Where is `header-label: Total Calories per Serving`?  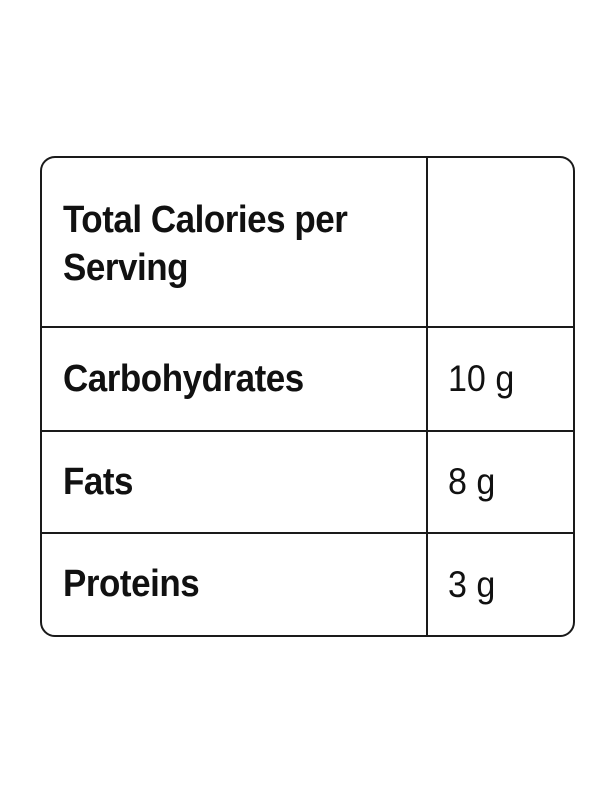 header-label: Total Calories per Serving is located at coordinates (205, 243).